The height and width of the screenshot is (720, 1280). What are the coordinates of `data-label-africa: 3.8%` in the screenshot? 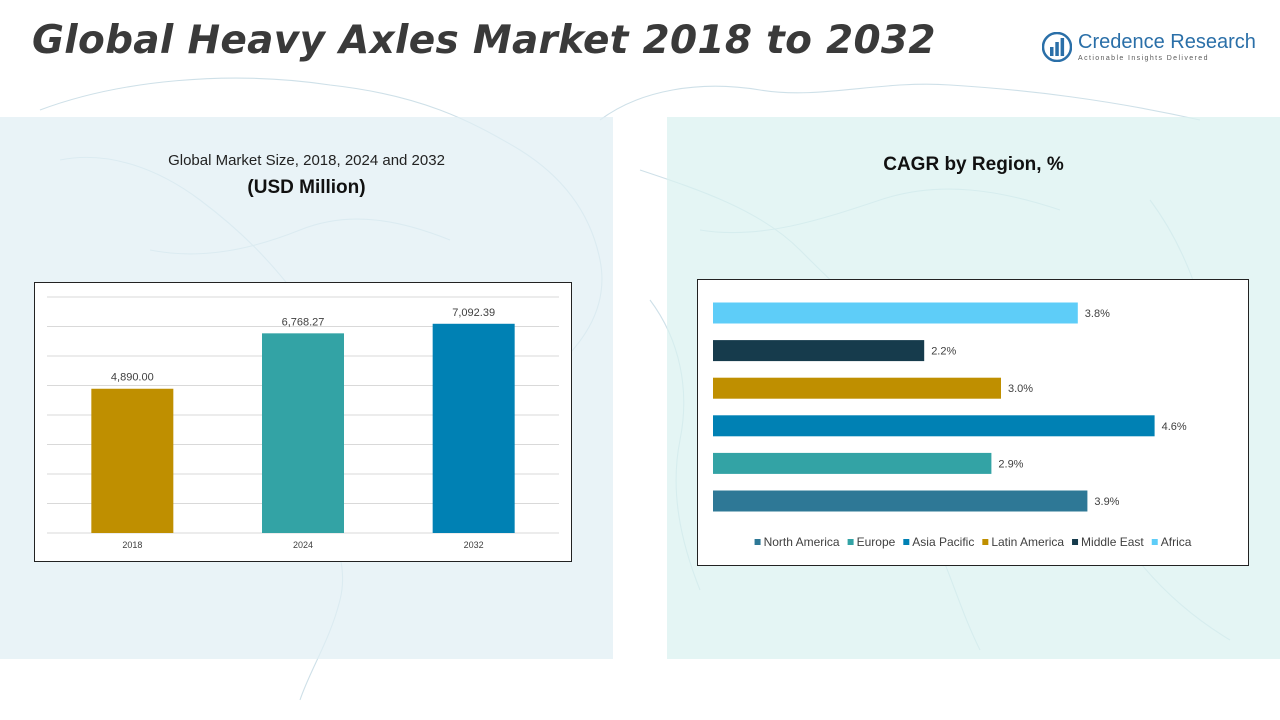 It's located at (1097, 314).